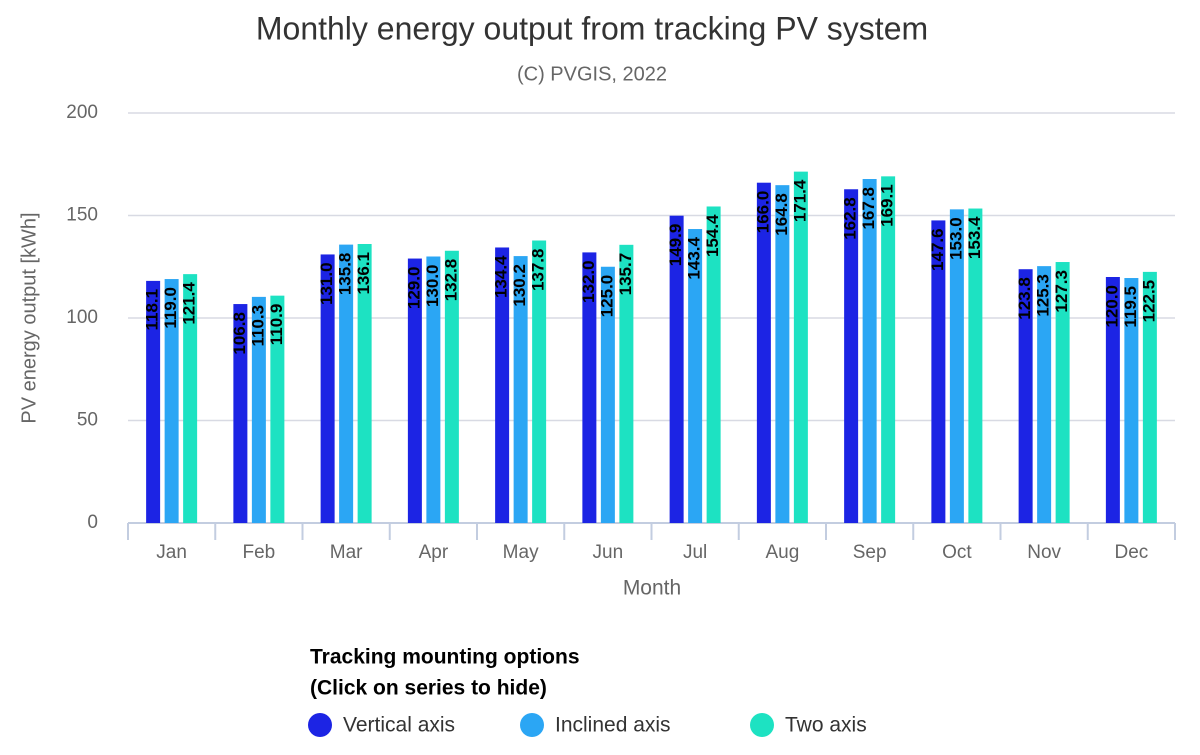  Describe the element at coordinates (937, 249) in the screenshot. I see `data-label: 147.6` at that location.